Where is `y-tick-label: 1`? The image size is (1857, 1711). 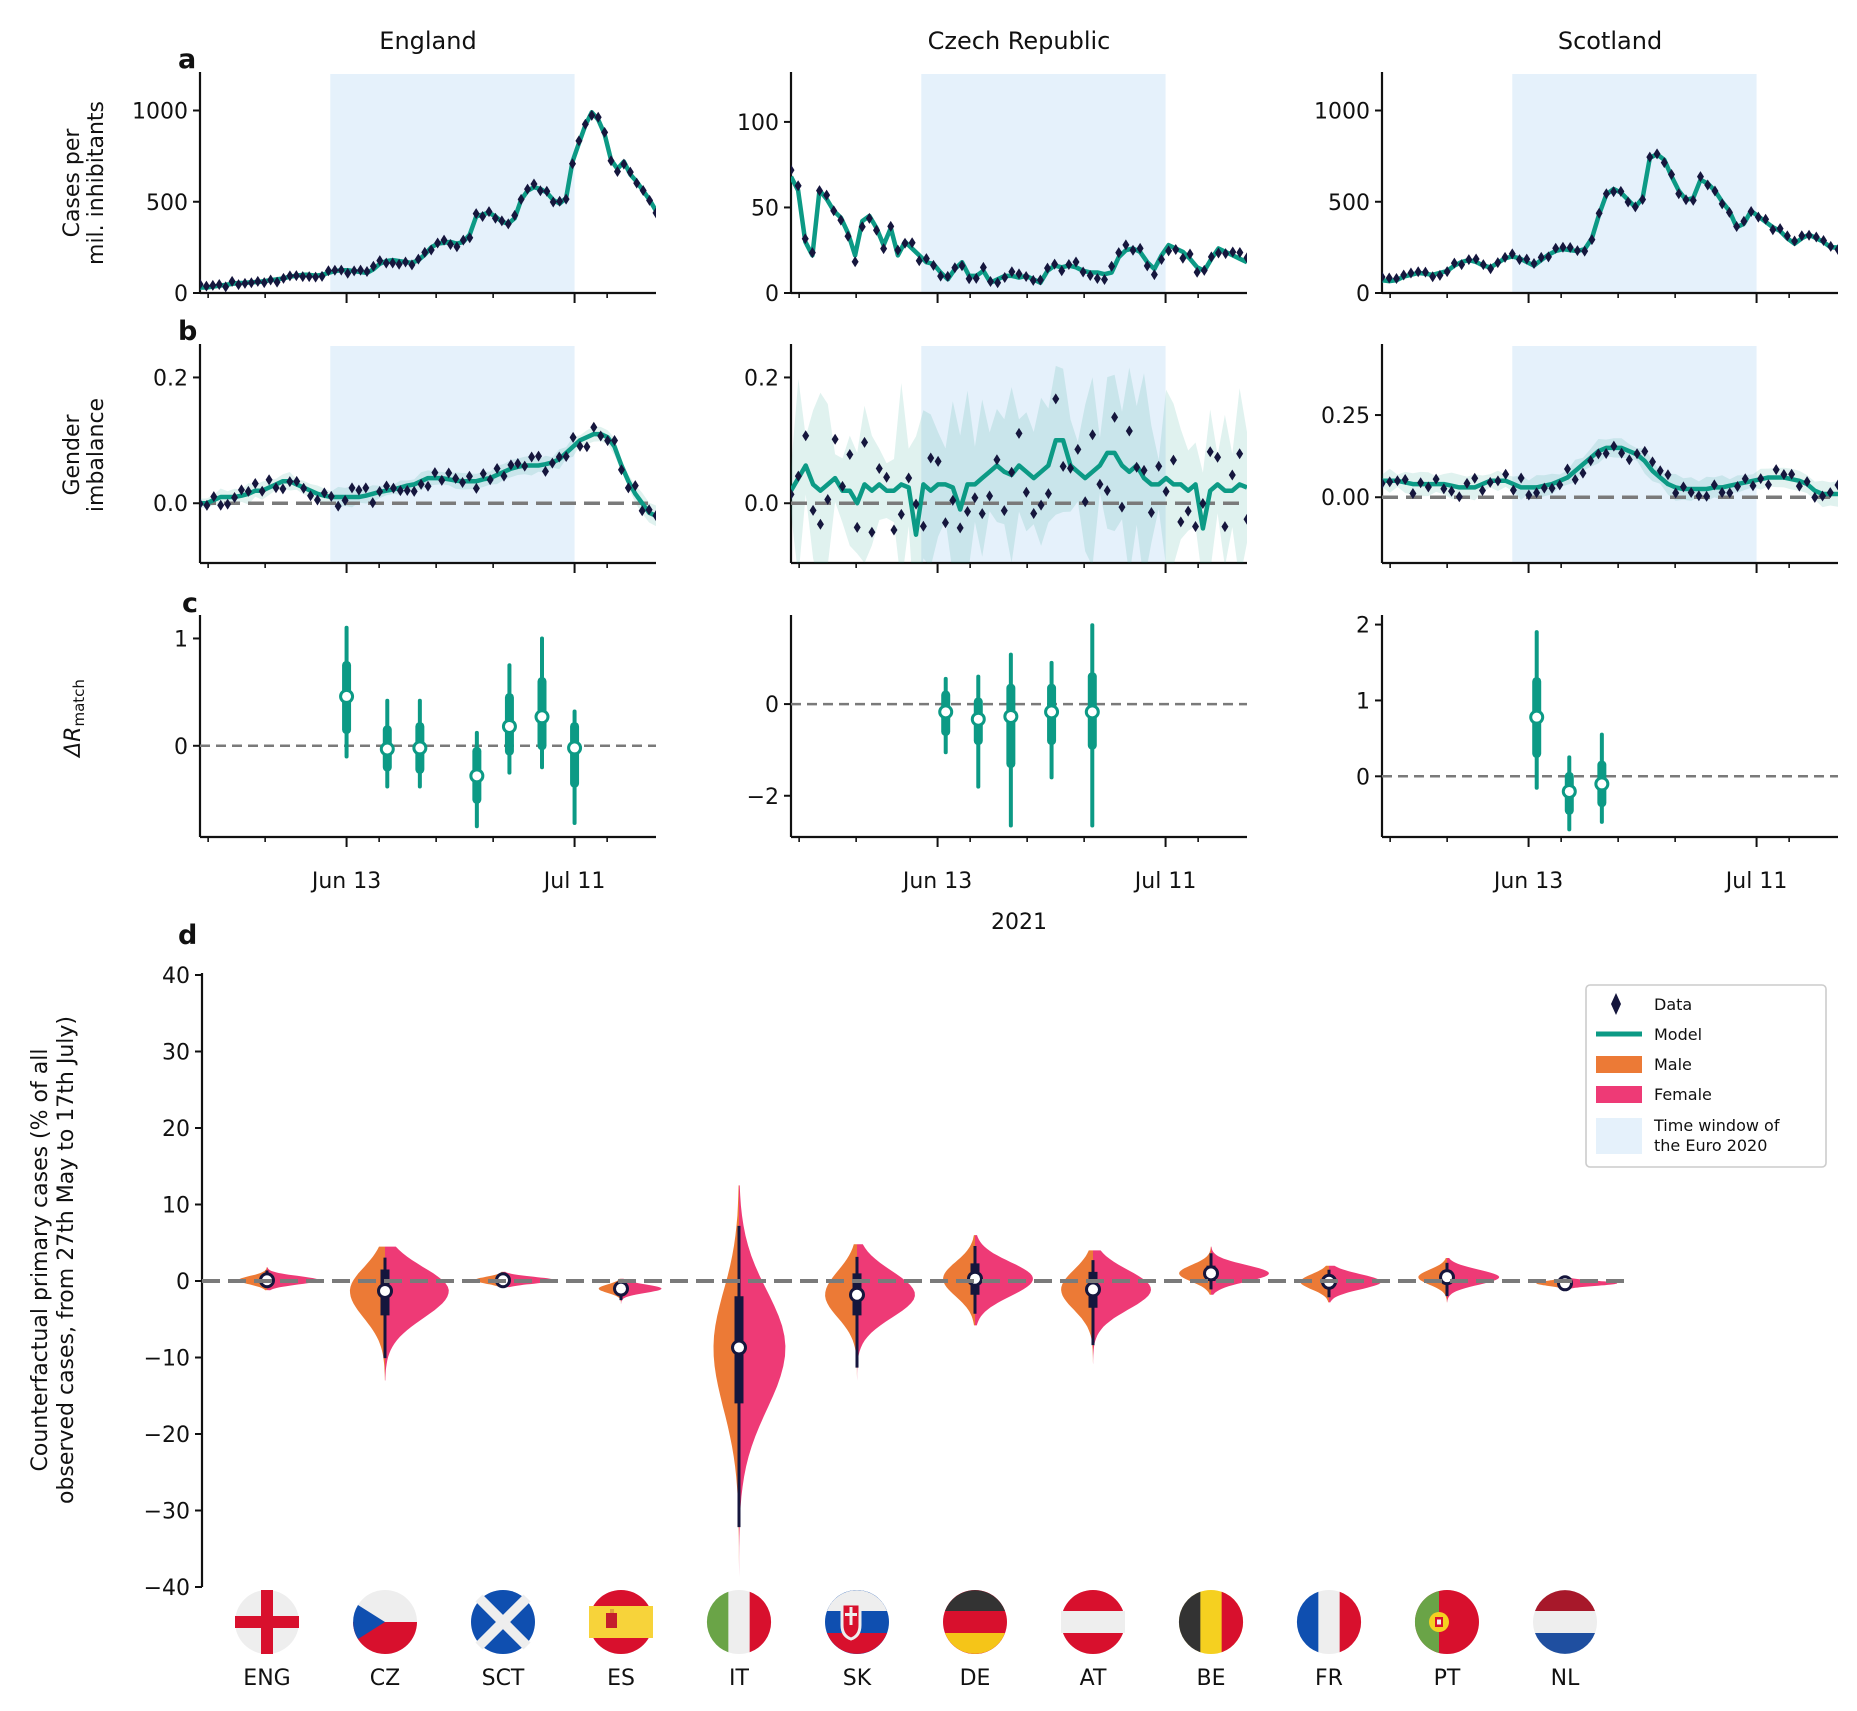
y-tick-label: 1 is located at coordinates (181, 639).